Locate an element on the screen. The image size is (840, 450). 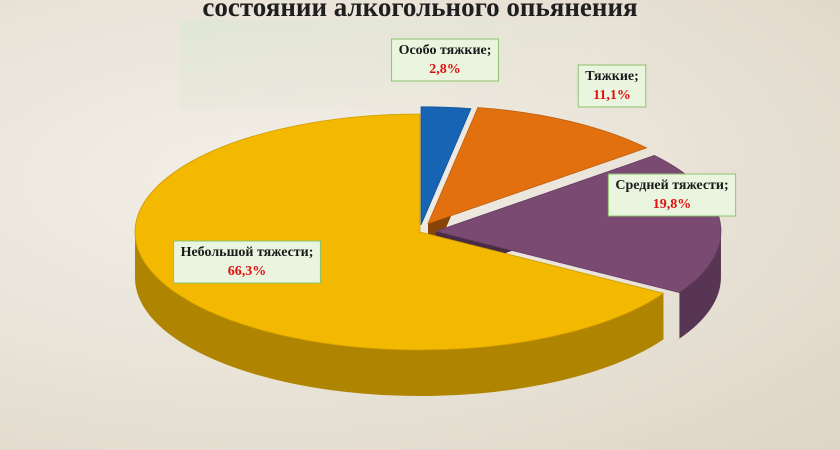
data-label: Небольшой тяжести; 66,3% is located at coordinates (247, 262).